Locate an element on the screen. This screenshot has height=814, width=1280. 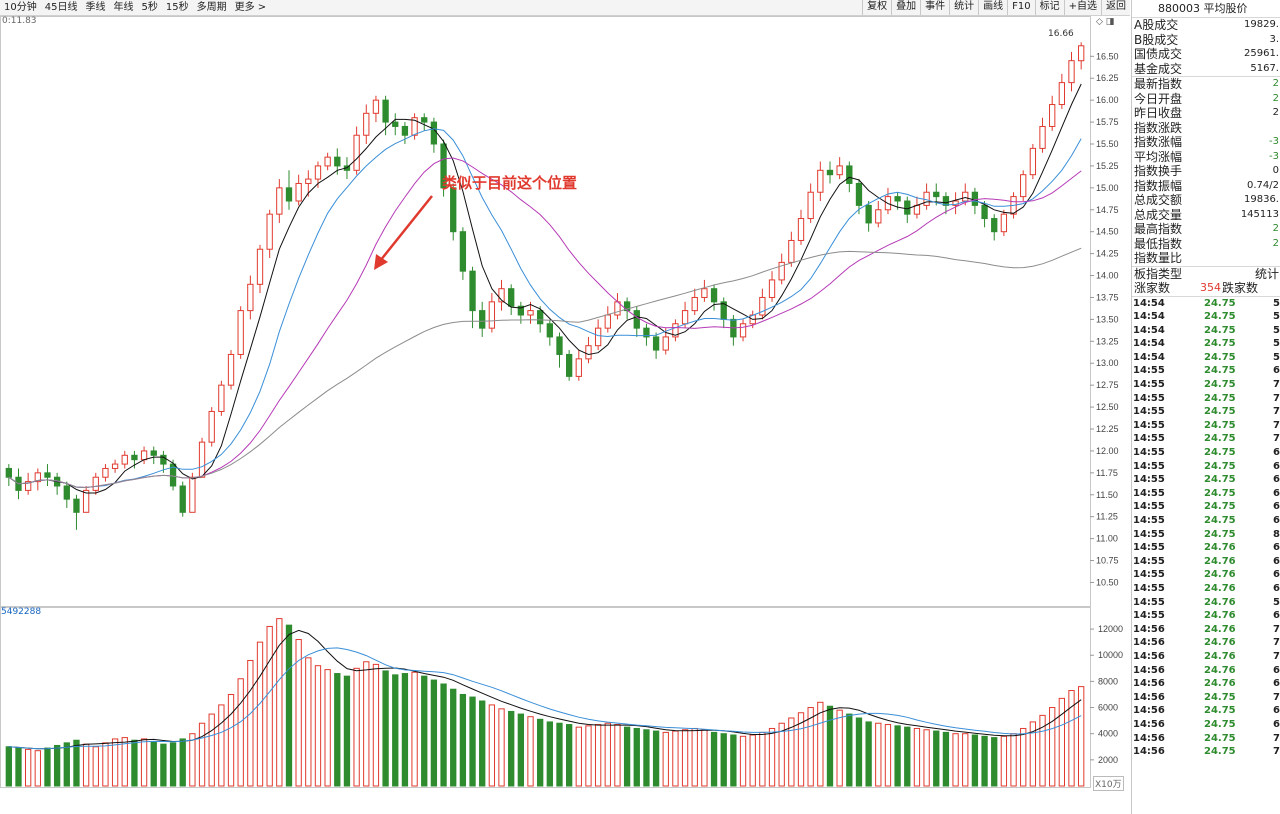
index-stat-value: 5167. is located at coordinates (1264, 68).